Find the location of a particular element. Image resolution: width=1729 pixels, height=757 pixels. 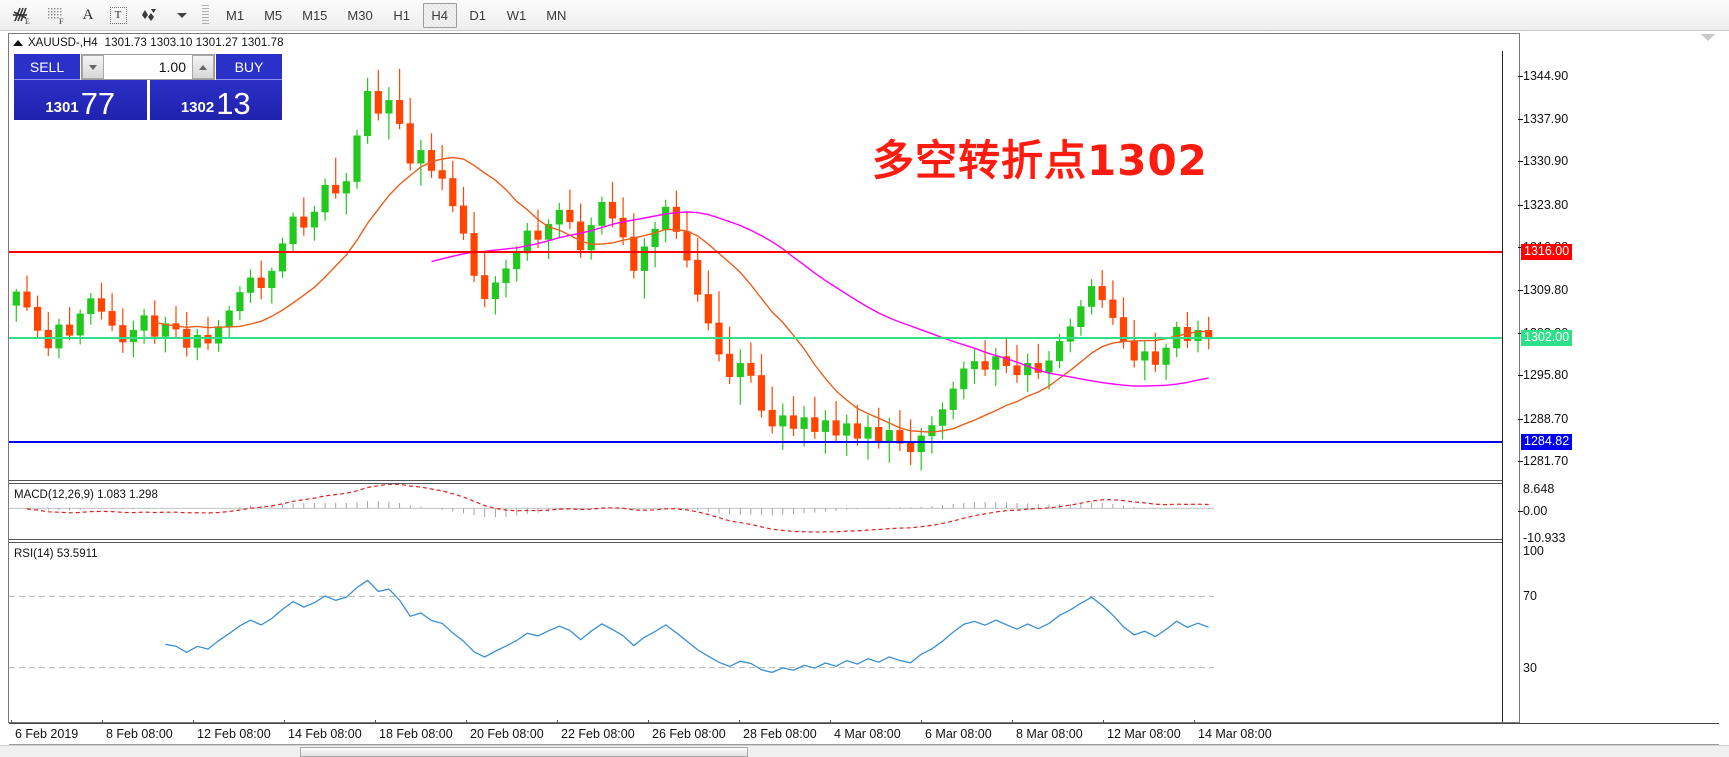

rsi-tick-label: 100 is located at coordinates (1533, 551).